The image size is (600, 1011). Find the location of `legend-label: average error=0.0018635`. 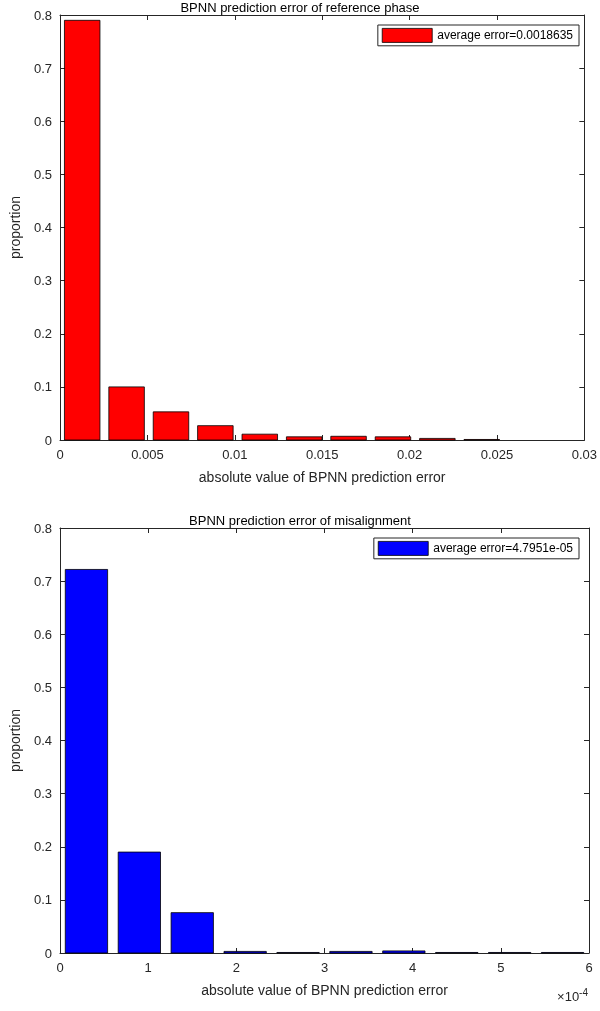

legend-label: average error=0.0018635 is located at coordinates (505, 35).